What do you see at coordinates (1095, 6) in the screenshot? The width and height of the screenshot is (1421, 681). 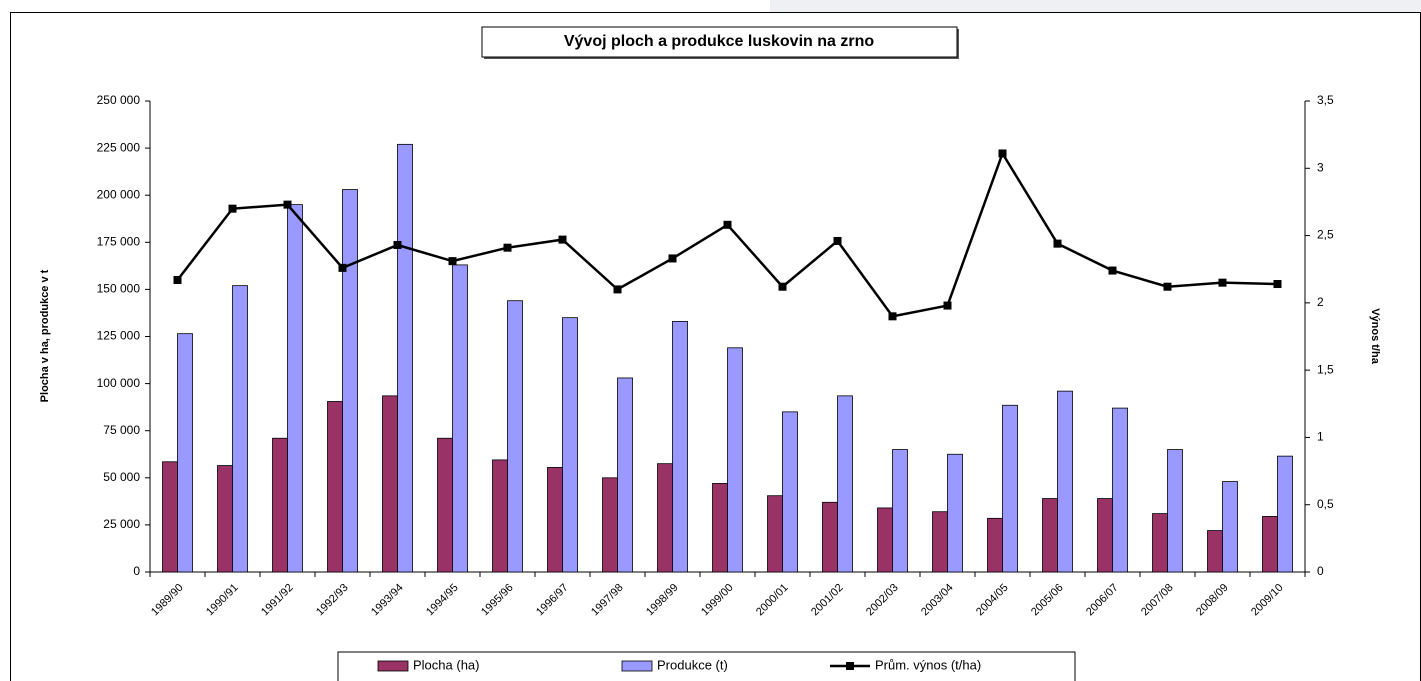 I see `window-strip` at bounding box center [1095, 6].